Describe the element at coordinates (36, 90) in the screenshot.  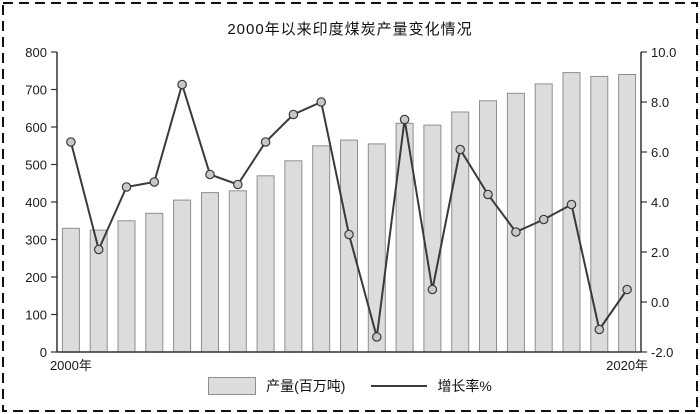
I see `left-tick-label: 700` at that location.